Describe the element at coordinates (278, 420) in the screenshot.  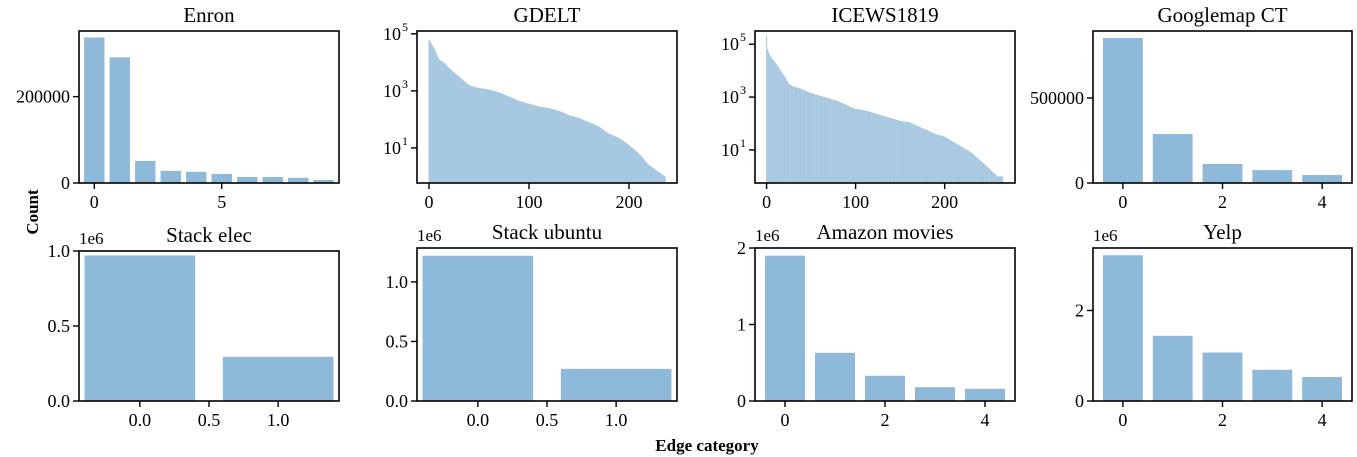
I see `x-tick-label: 1.0` at that location.